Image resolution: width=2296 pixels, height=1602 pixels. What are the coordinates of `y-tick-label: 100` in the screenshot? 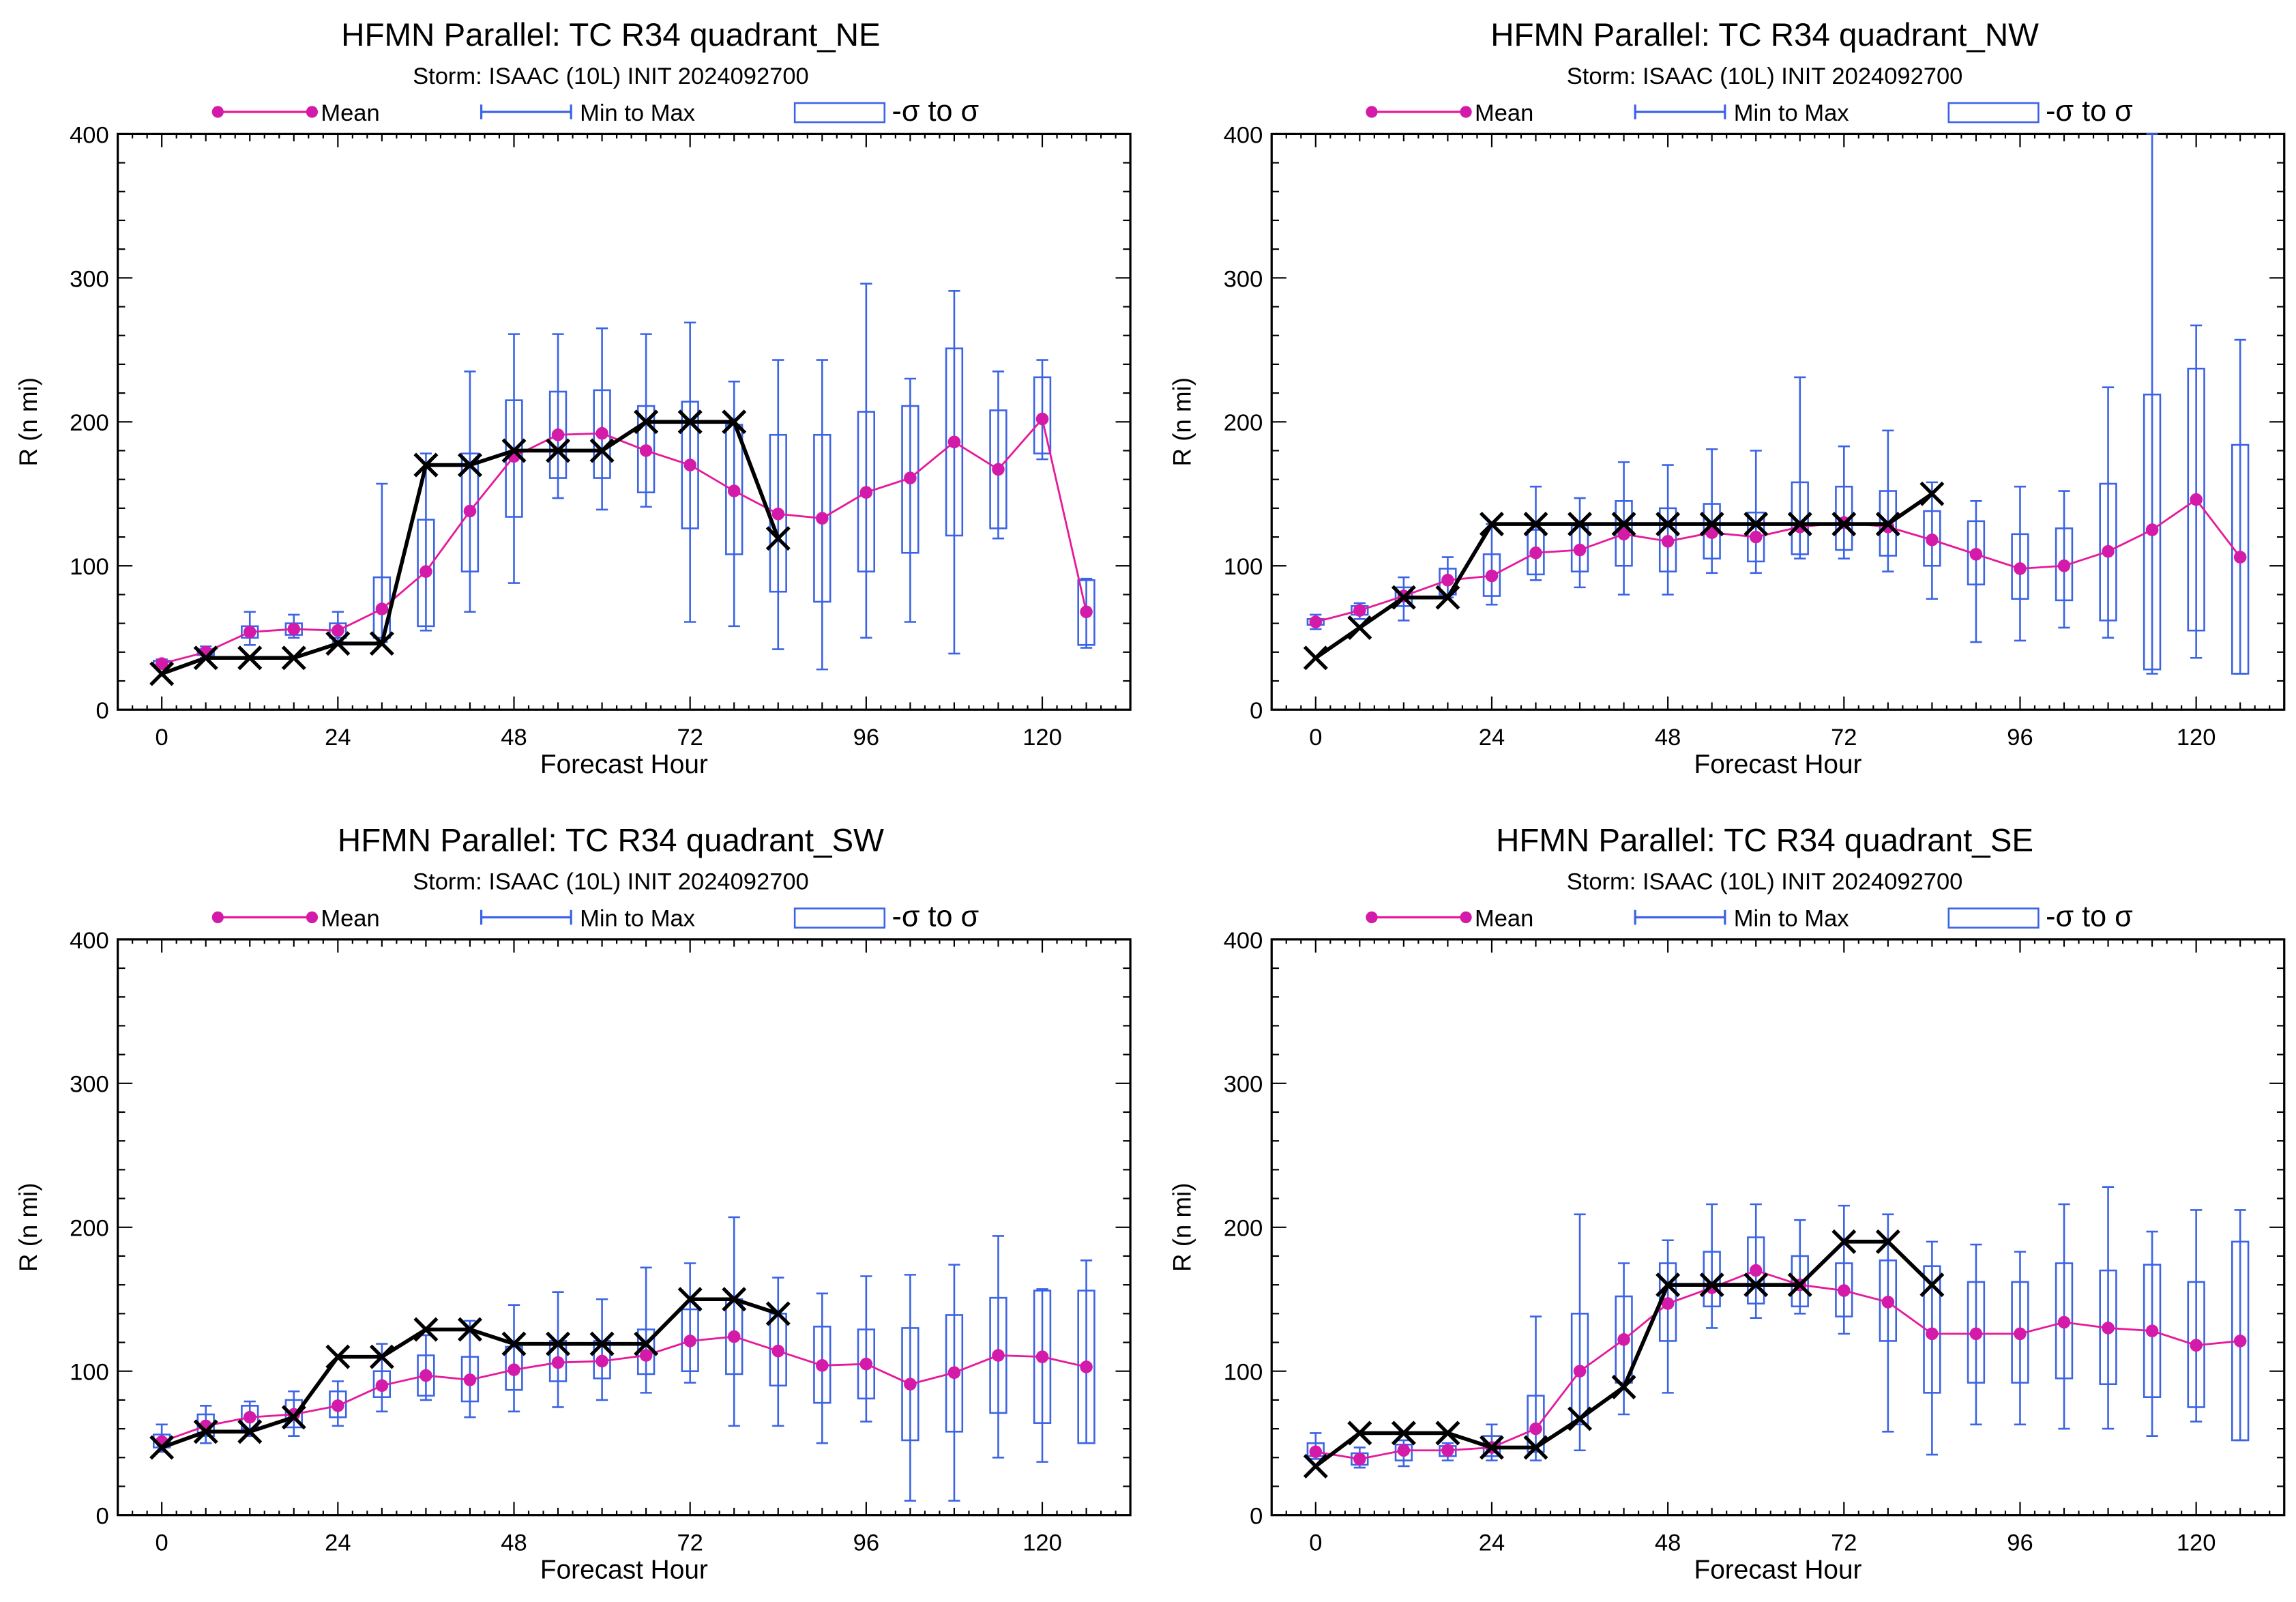 It's located at (1243, 1373).